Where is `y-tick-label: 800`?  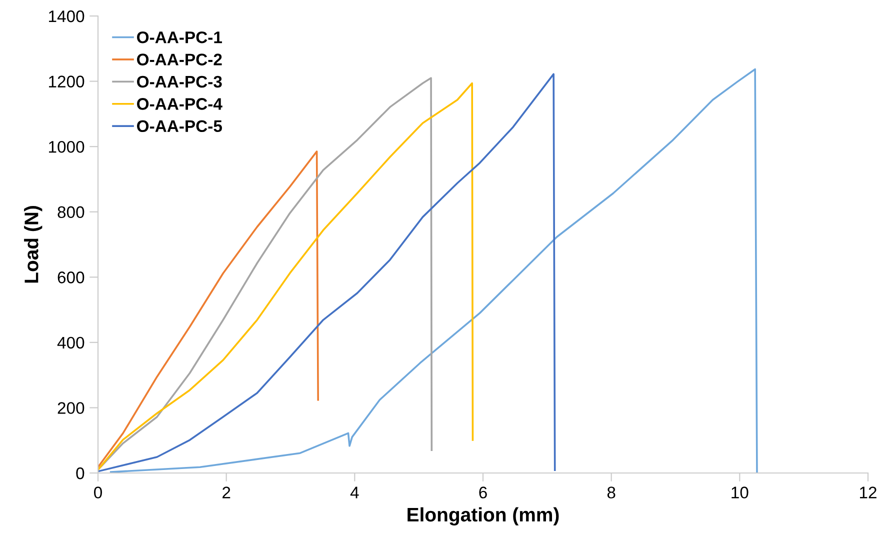
y-tick-label: 800 is located at coordinates (71, 212).